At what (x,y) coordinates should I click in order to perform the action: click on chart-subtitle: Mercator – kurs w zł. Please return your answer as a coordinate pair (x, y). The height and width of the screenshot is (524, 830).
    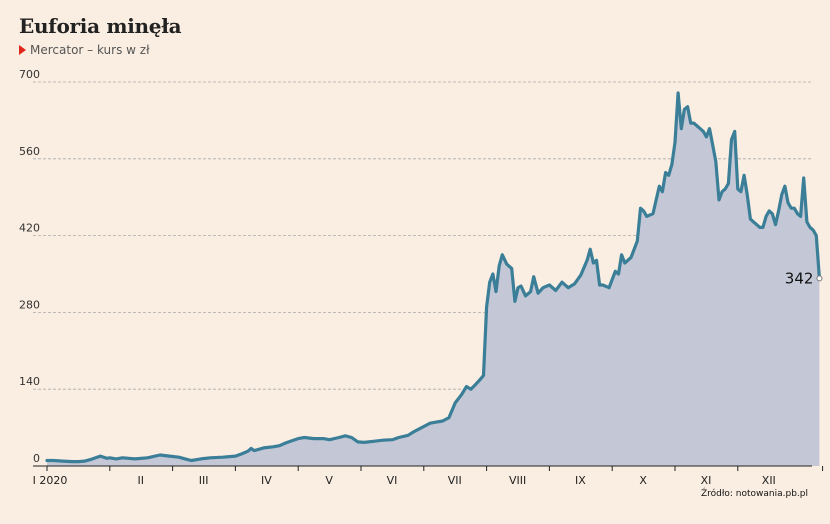
    Looking at the image, I should click on (84, 50).